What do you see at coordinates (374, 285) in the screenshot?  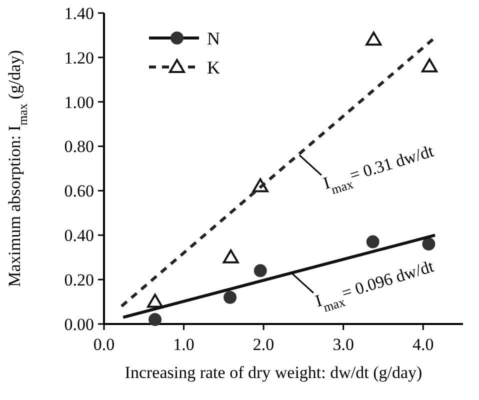 I see `annotation: I$_{max}$= 0.096 dw/dt` at bounding box center [374, 285].